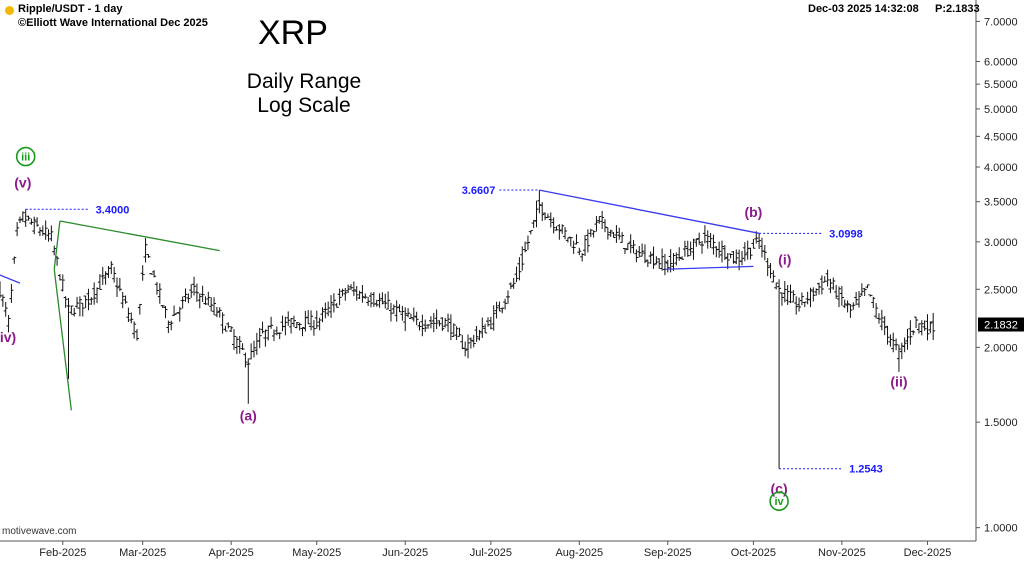 The image size is (1024, 561). I want to click on price-level-label: 3.6607, so click(479, 191).